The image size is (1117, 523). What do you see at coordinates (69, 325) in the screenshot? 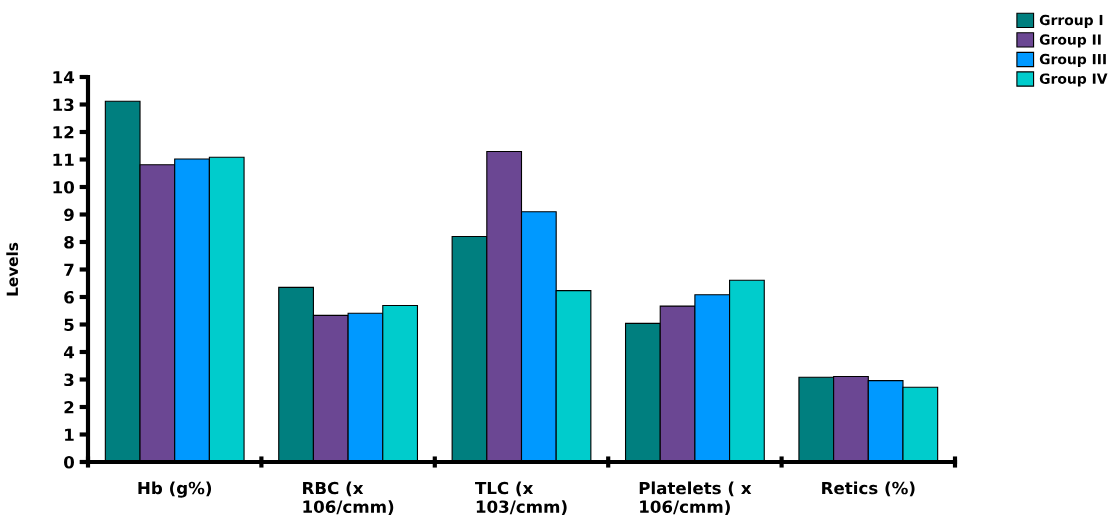
I see `y-tick-label: 5` at bounding box center [69, 325].